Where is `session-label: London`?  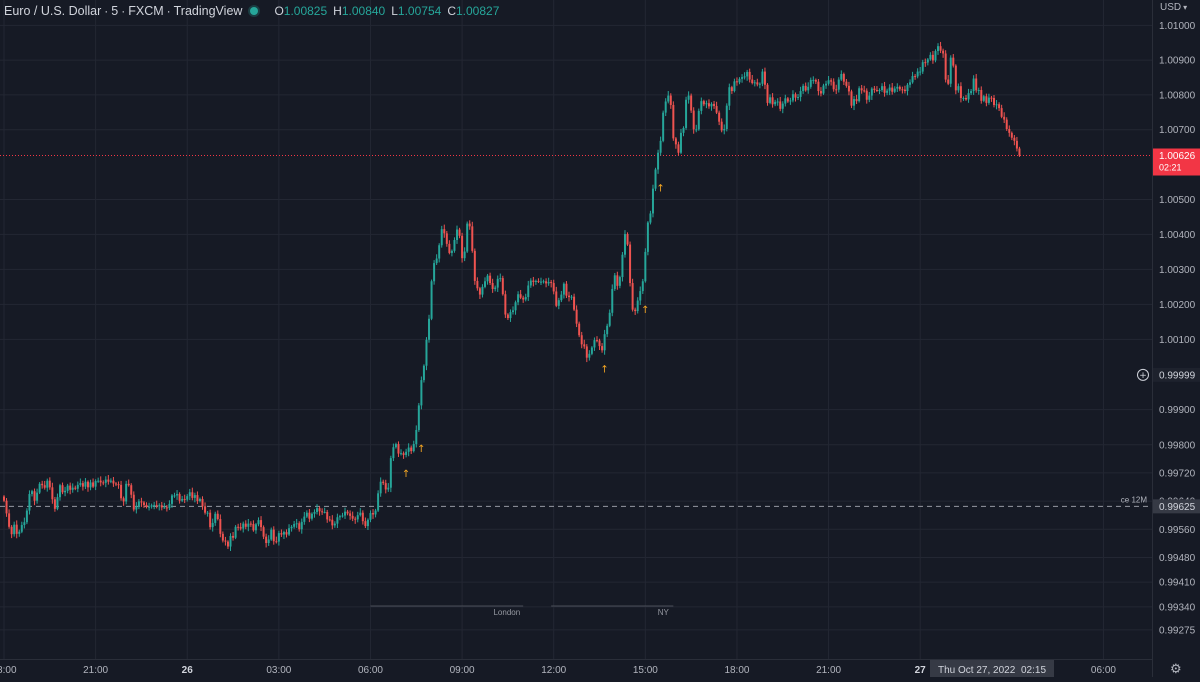
session-label: London is located at coordinates (506, 612).